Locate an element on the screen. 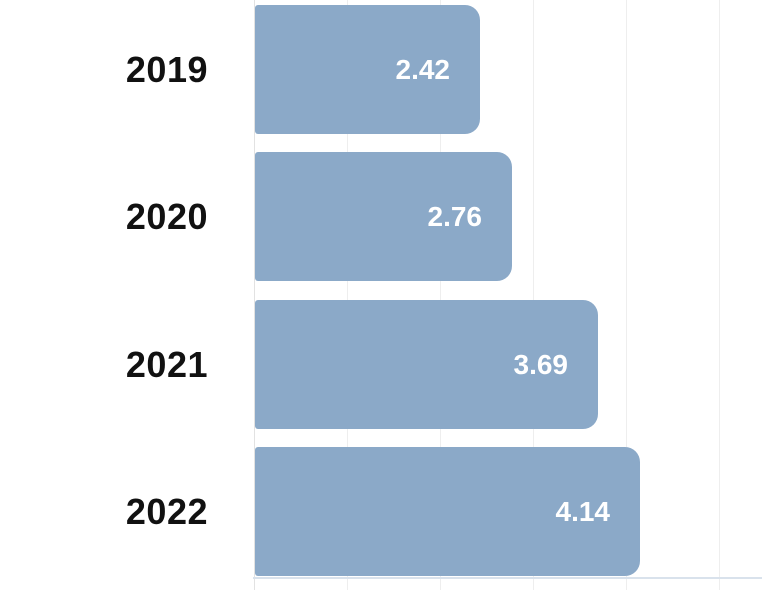 Image resolution: width=768 pixels, height=590 pixels. value-label-2019: 2.42 is located at coordinates (423, 69).